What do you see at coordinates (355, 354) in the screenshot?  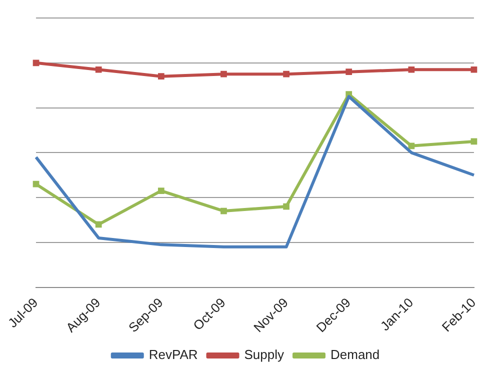 I see `legend-label: Demand` at bounding box center [355, 354].